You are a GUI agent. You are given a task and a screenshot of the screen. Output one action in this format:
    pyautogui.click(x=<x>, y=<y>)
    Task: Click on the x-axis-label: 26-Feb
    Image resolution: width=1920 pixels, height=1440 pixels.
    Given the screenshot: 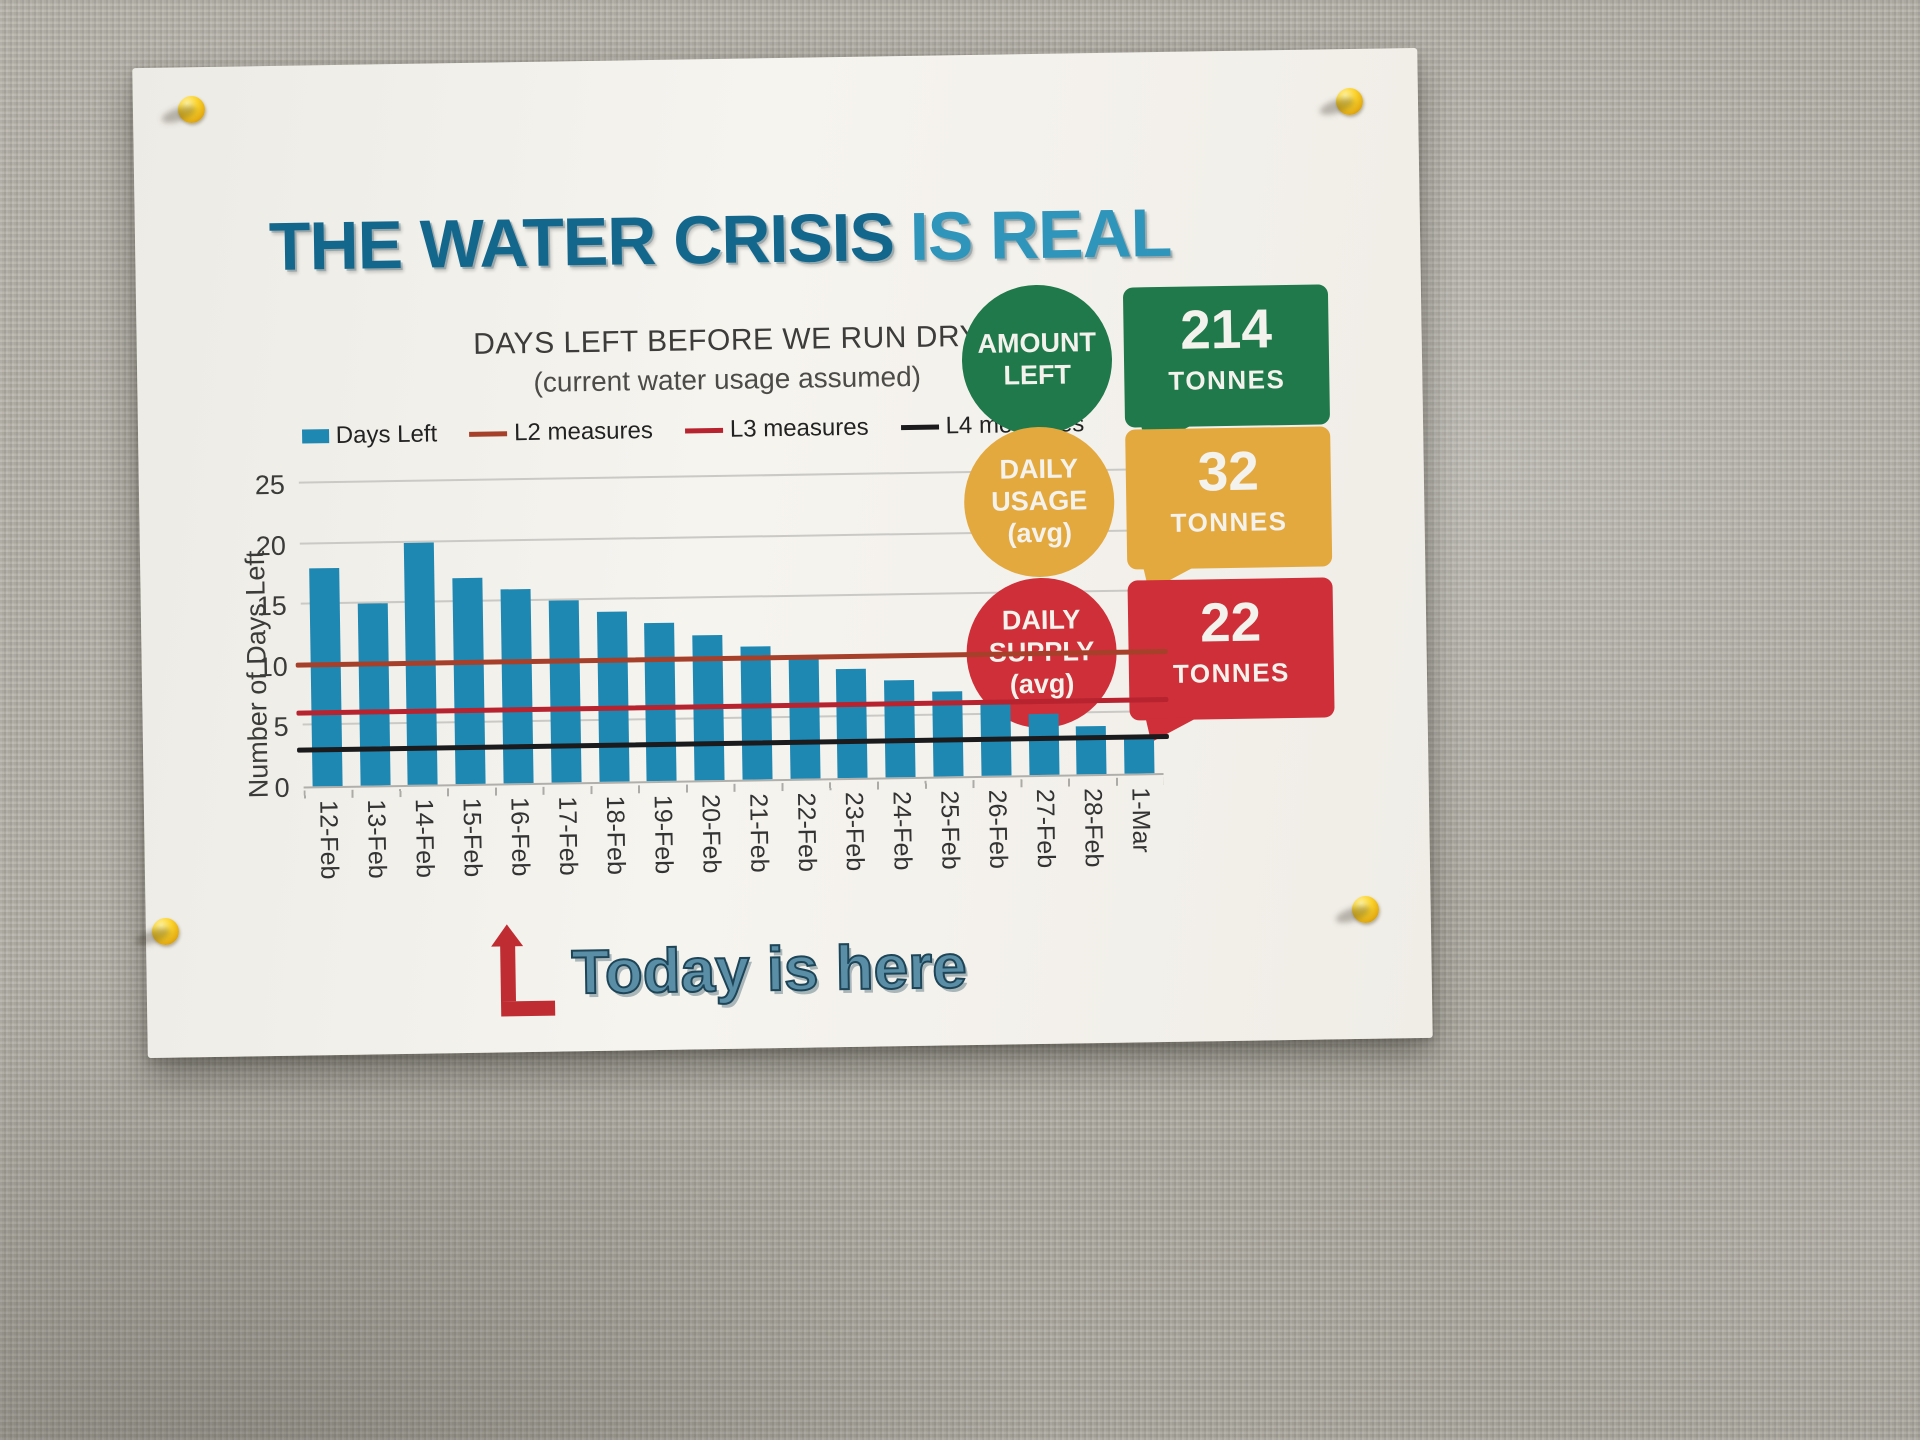 What is the action you would take?
    pyautogui.click(x=998, y=829)
    